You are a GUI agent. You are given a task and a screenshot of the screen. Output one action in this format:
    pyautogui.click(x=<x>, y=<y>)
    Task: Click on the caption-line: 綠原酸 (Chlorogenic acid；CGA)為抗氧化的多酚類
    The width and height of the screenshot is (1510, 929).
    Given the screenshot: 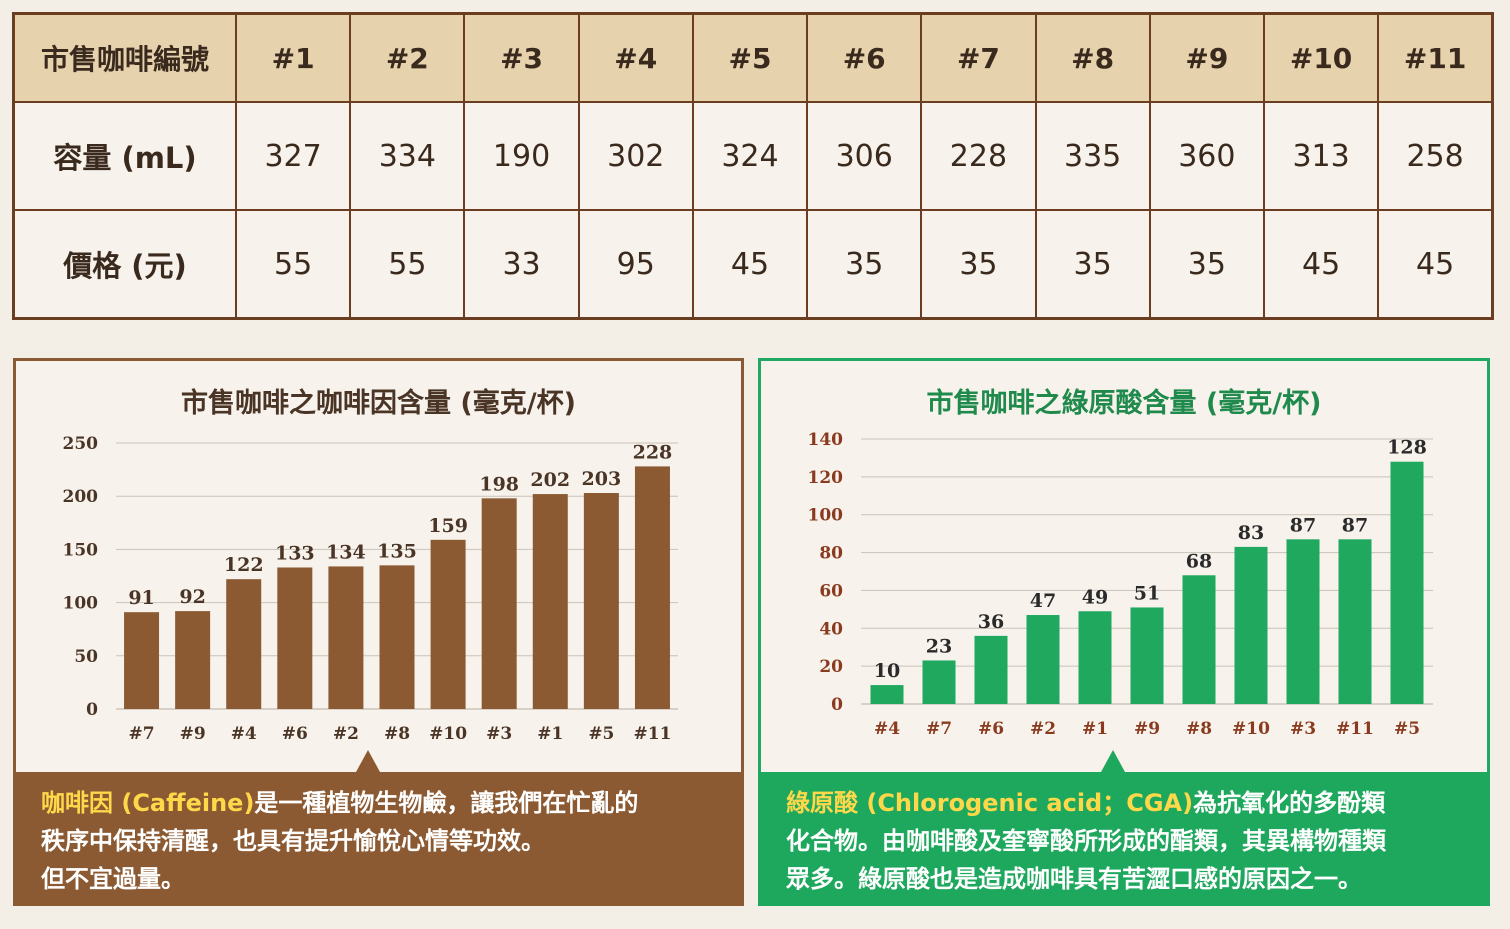 What is the action you would take?
    pyautogui.click(x=1125, y=803)
    